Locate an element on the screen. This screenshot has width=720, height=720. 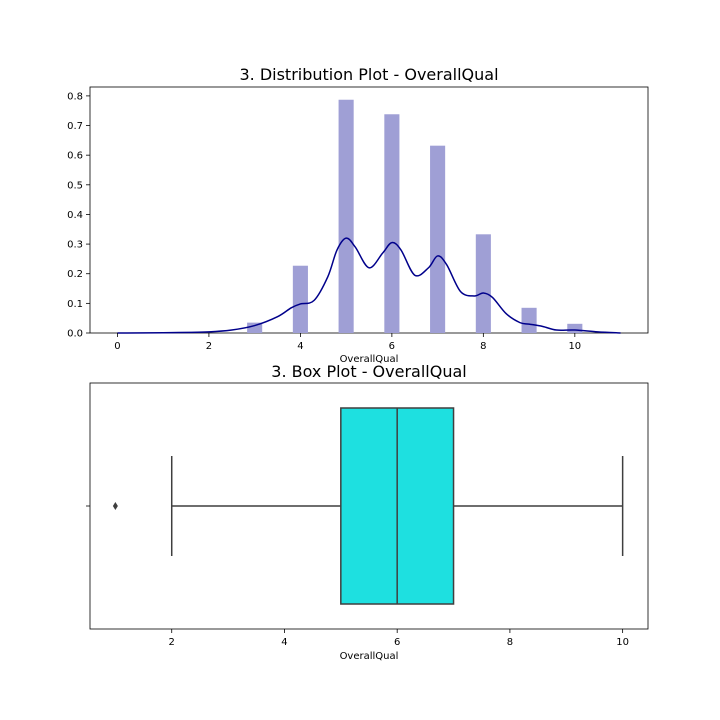
distribution-y-ticks: 0.0 0.1 0.2 0.3 0.4 0.5 0.6 0.7 0.8 is located at coordinates (78, 215).